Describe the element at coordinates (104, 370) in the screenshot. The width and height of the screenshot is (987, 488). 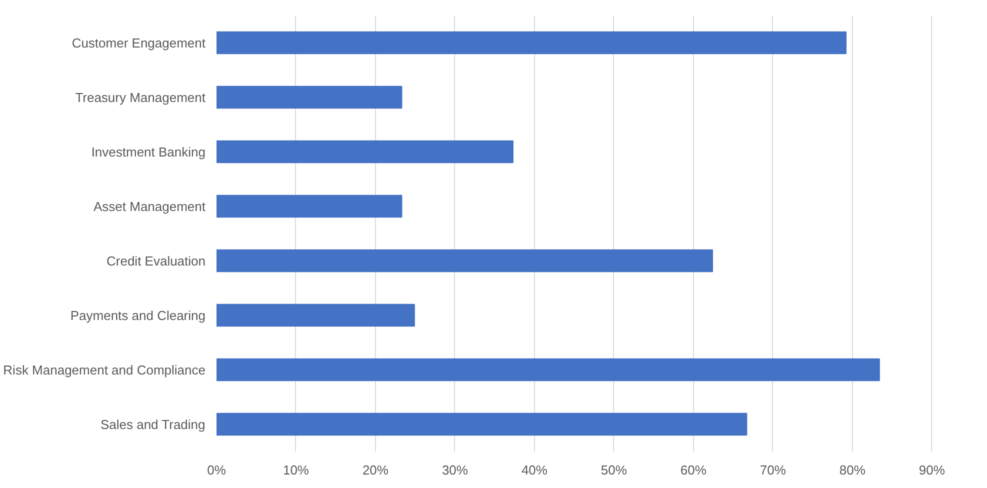
I see `y-tick-label: Risk Management and Compliance` at that location.